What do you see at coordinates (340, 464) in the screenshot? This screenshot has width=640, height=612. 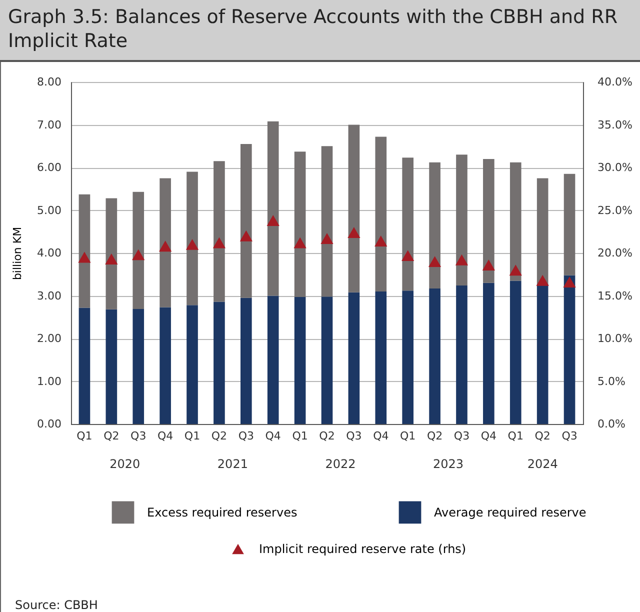 I see `text: 2022` at bounding box center [340, 464].